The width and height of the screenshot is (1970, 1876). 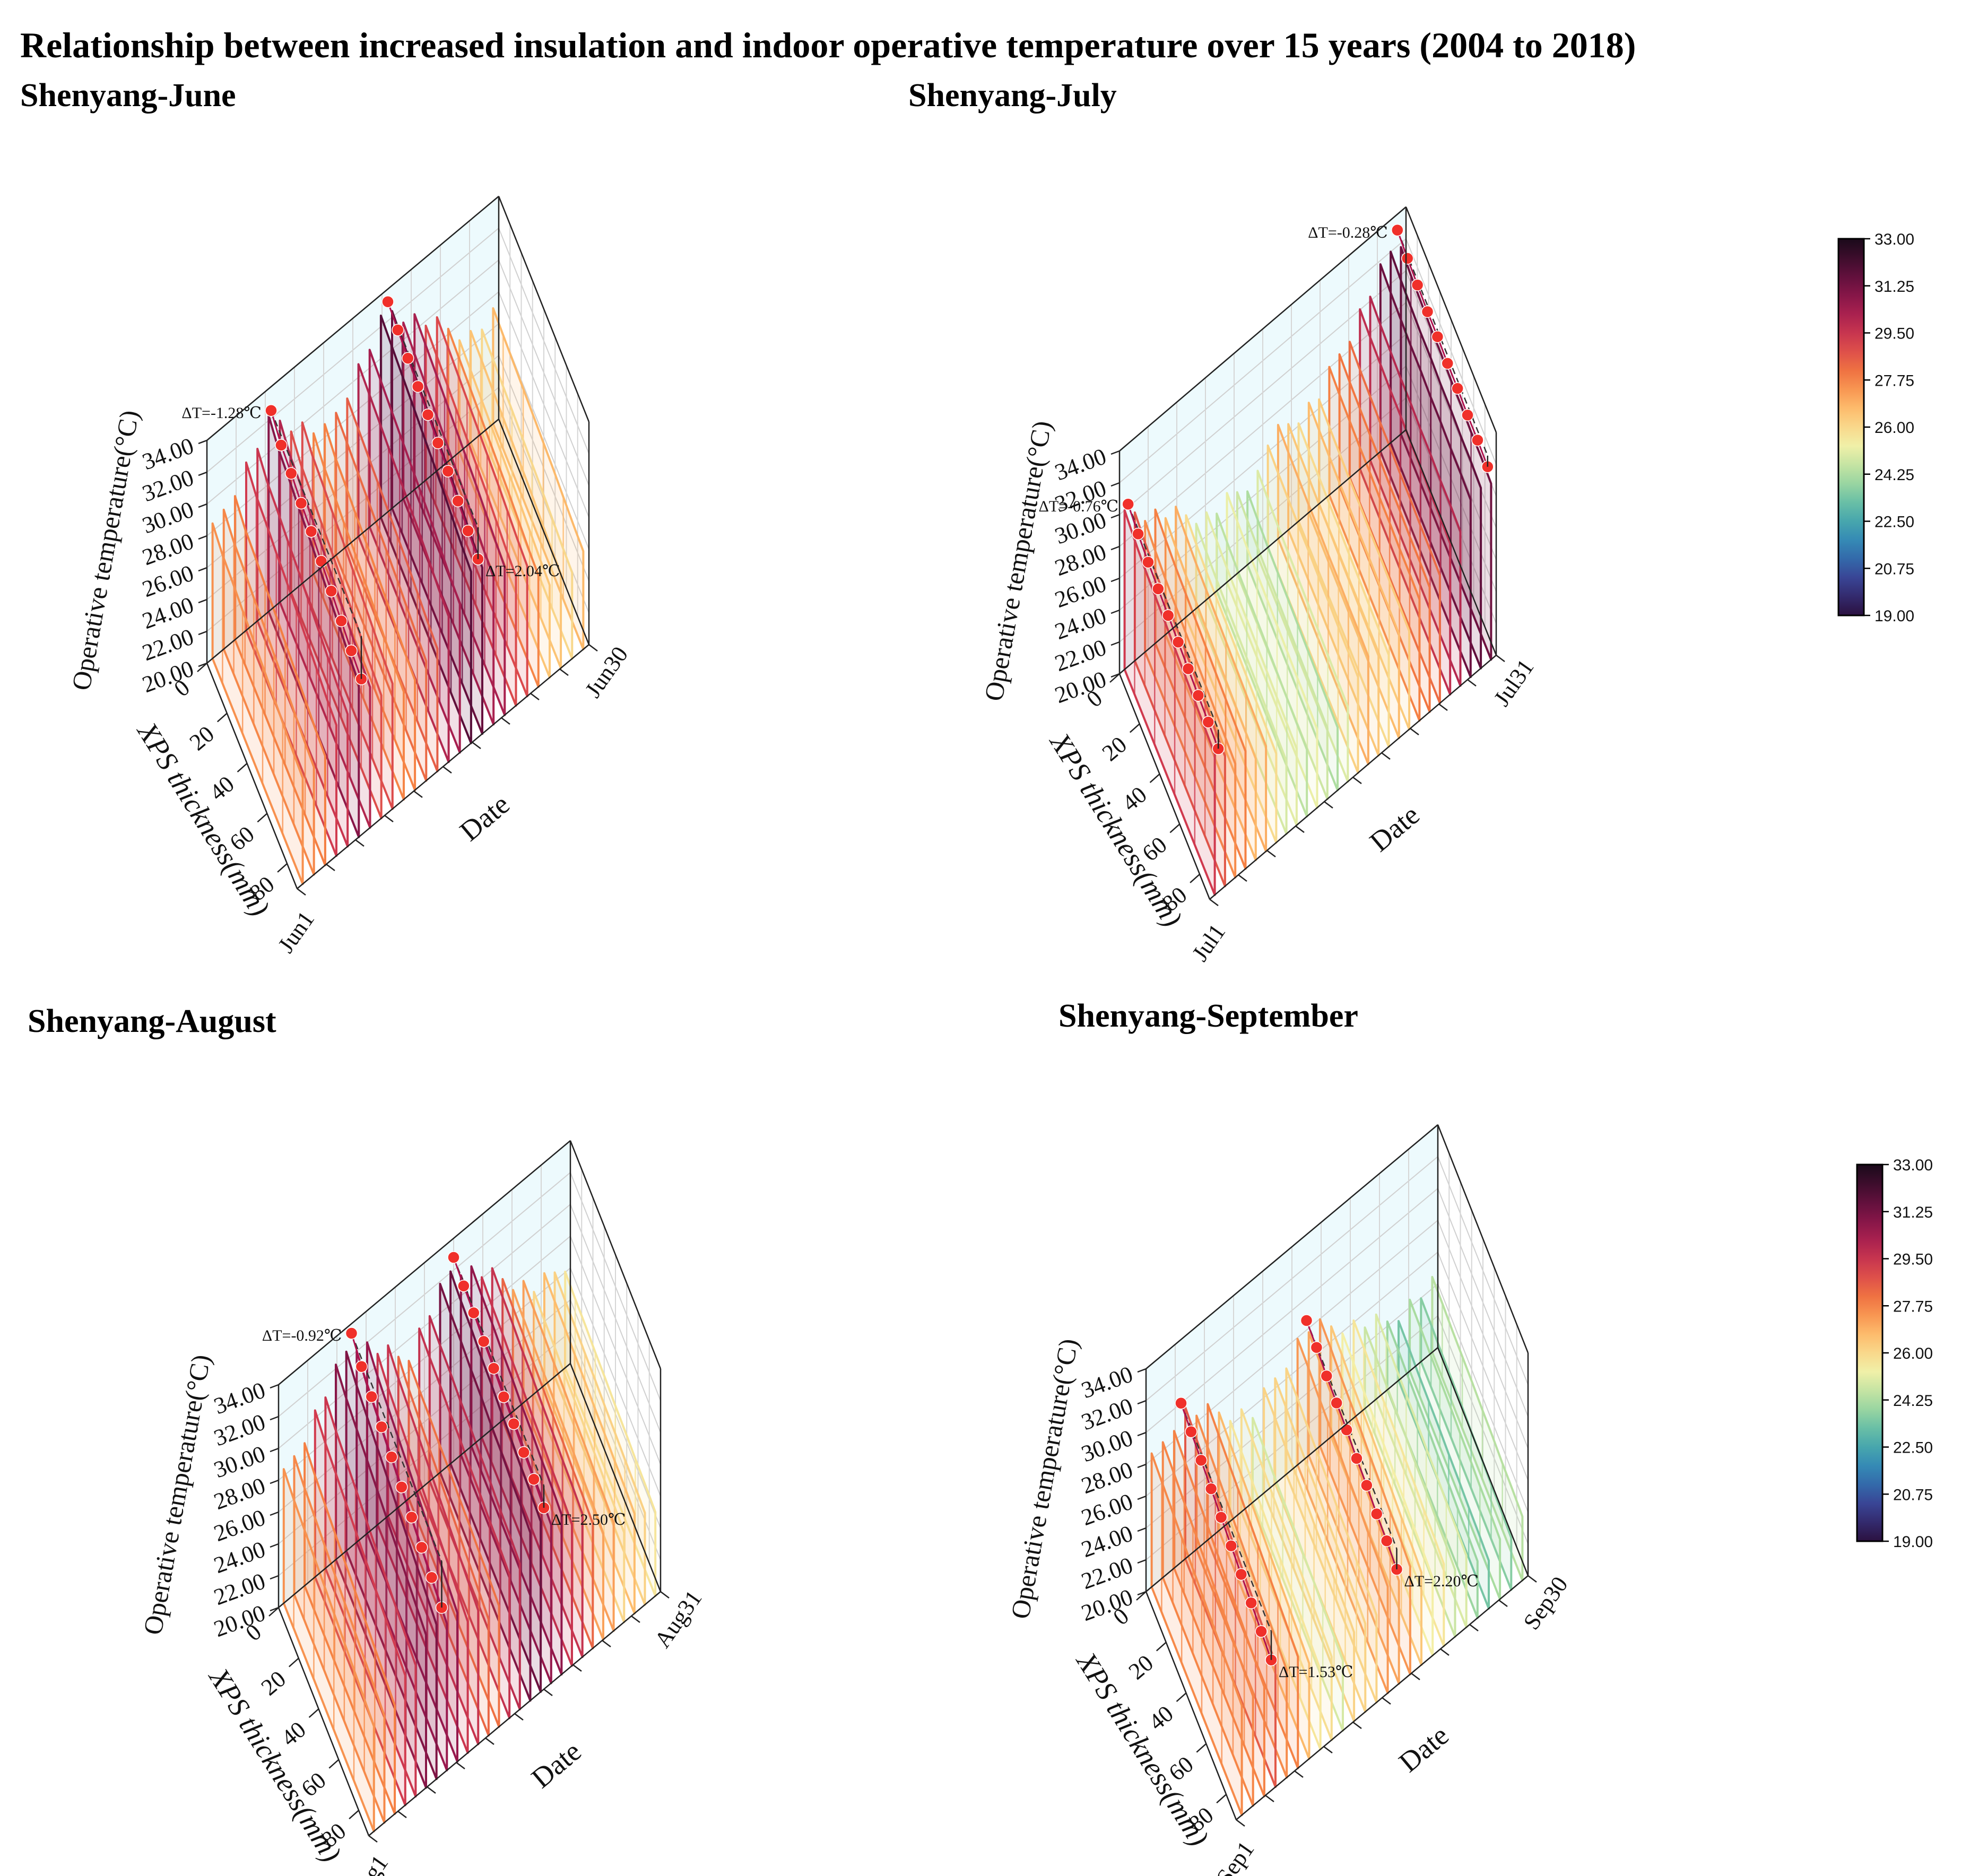 I want to click on panel-title: Shenyang-September, so click(x=1208, y=1016).